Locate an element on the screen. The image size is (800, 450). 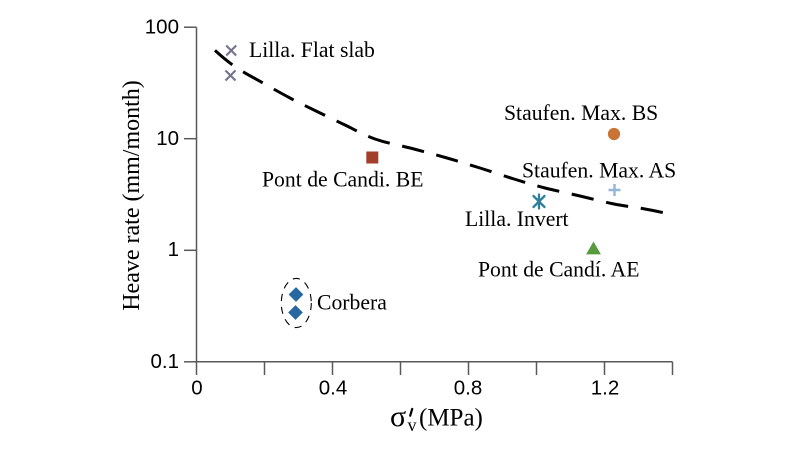
svg-text: 0.4 is located at coordinates (333, 388).